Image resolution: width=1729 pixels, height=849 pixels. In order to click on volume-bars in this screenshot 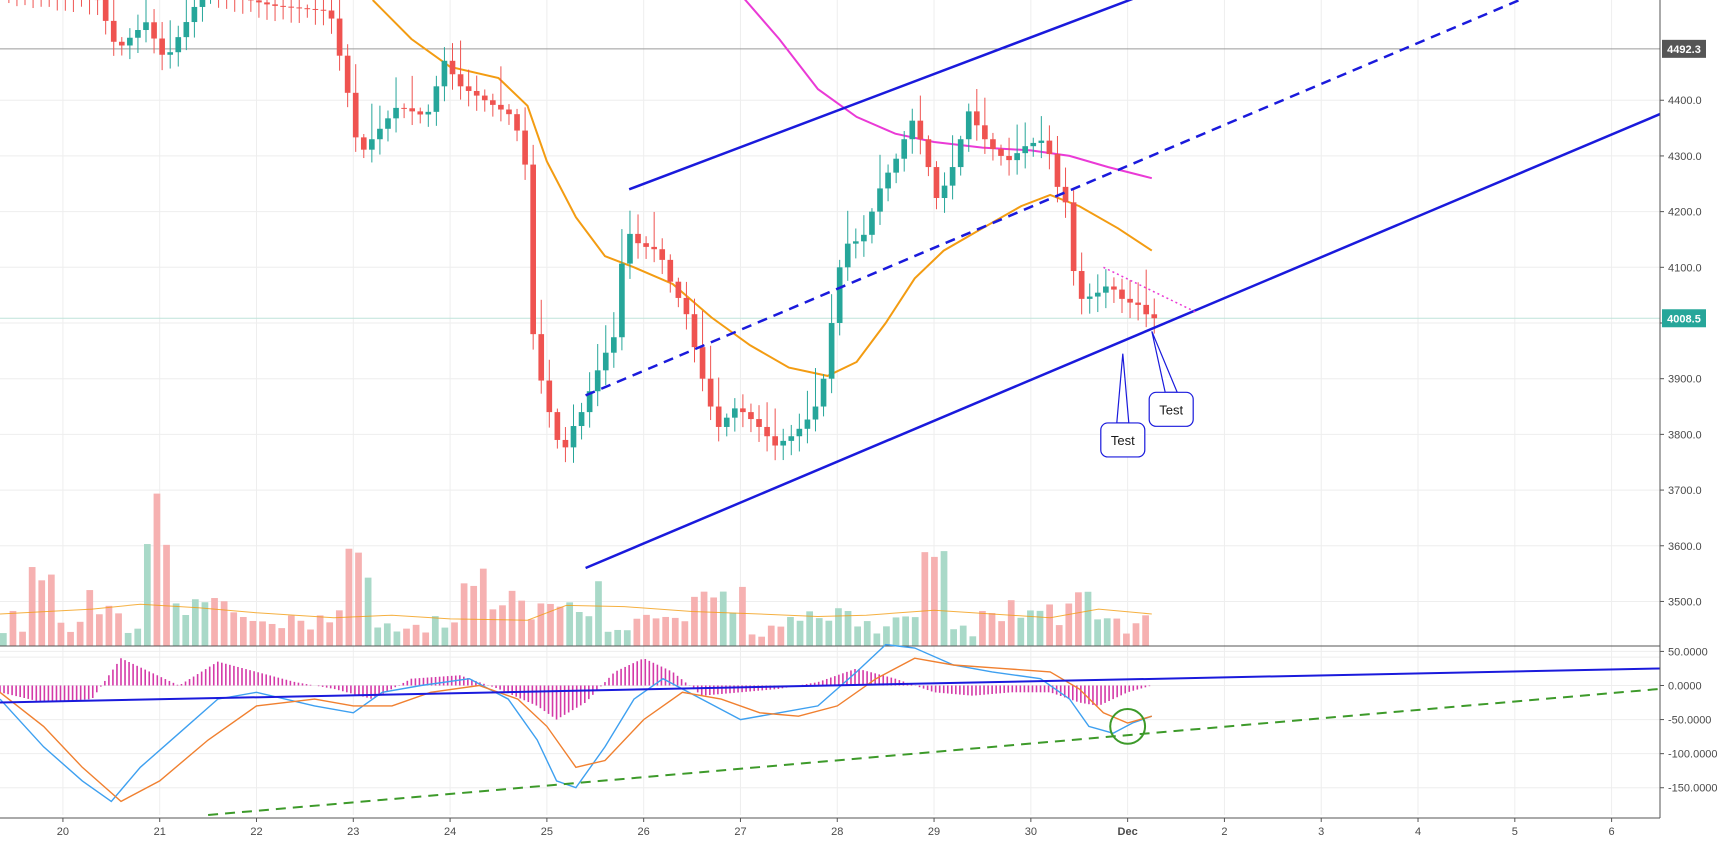, I will do `click(574, 570)`.